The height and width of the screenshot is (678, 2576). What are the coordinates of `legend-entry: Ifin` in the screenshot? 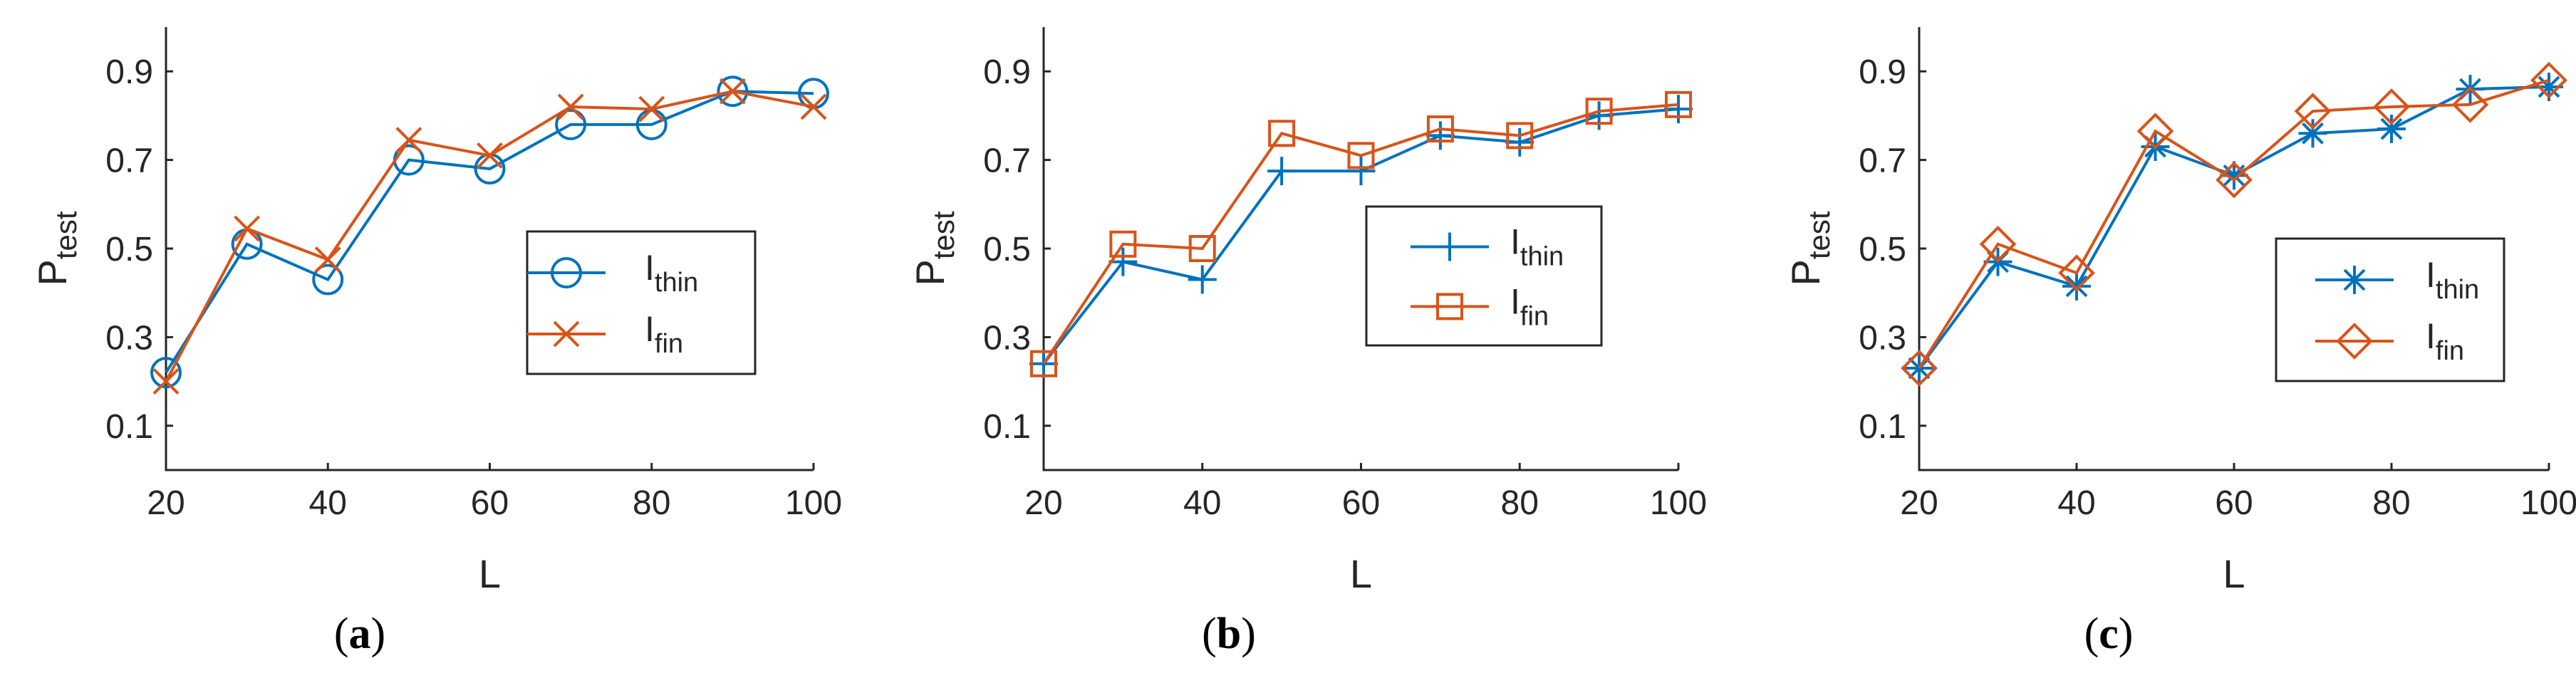 It's located at (664, 334).